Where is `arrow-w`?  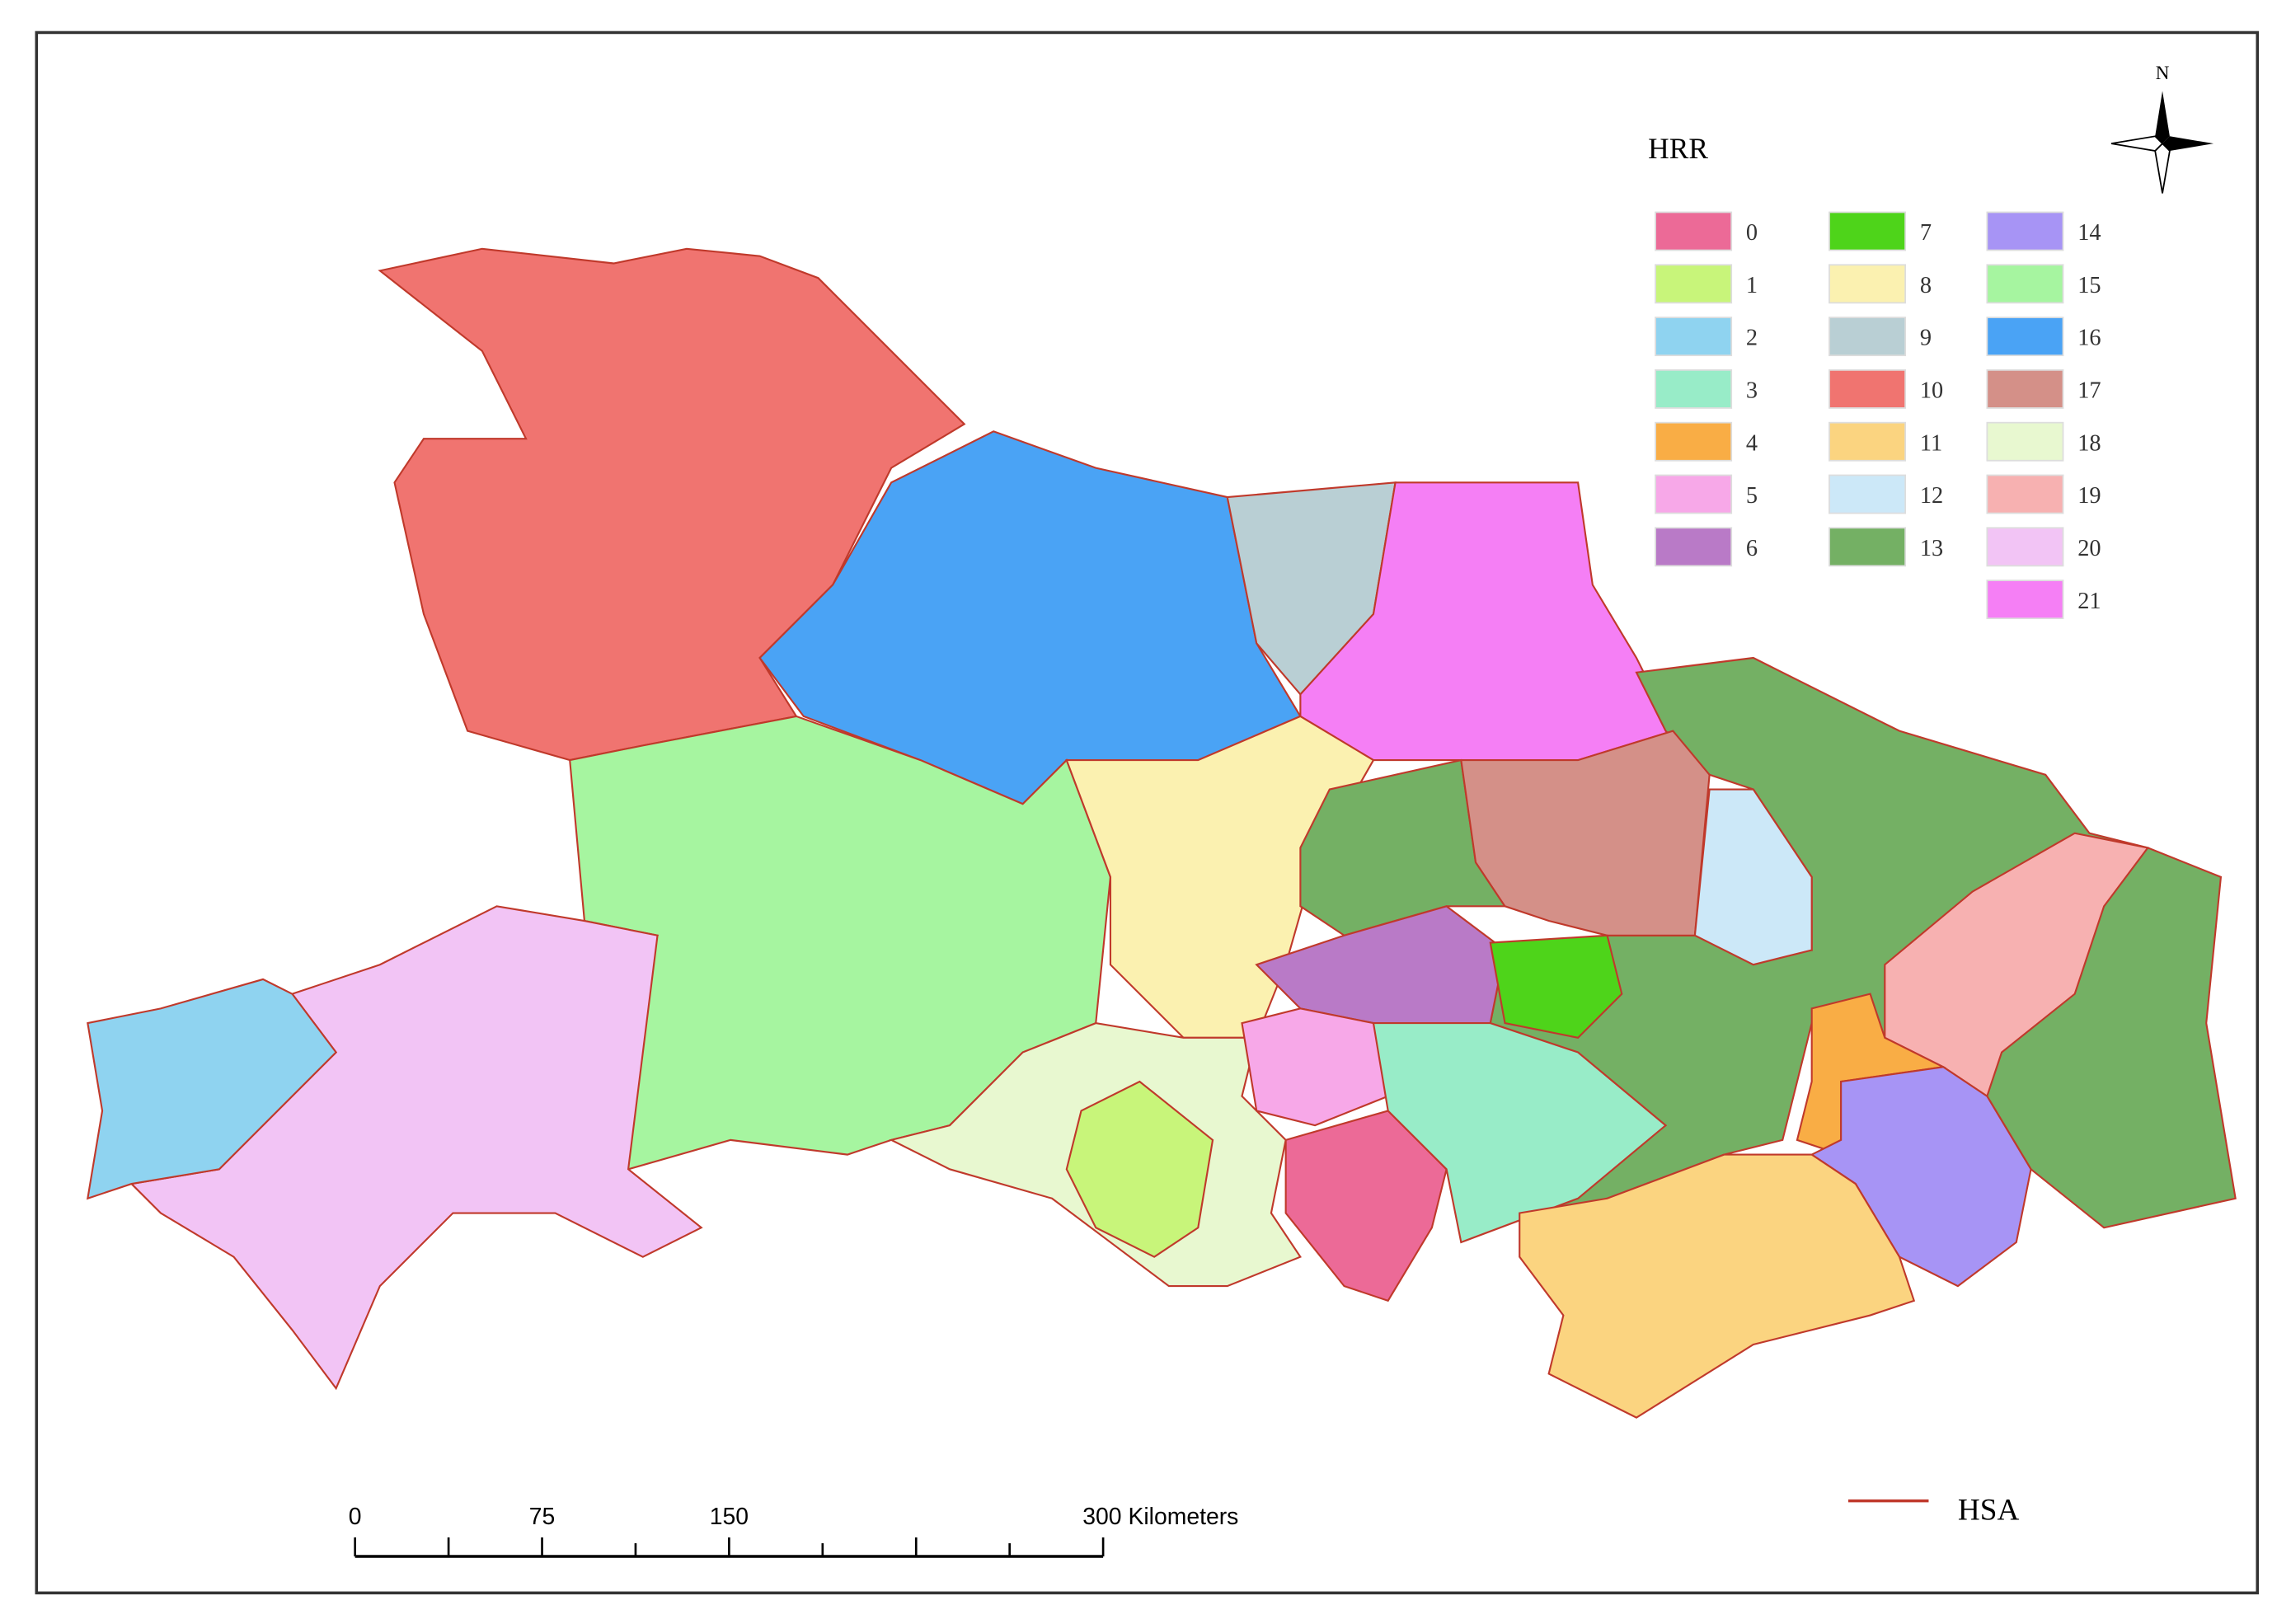
arrow-w is located at coordinates (2137, 144).